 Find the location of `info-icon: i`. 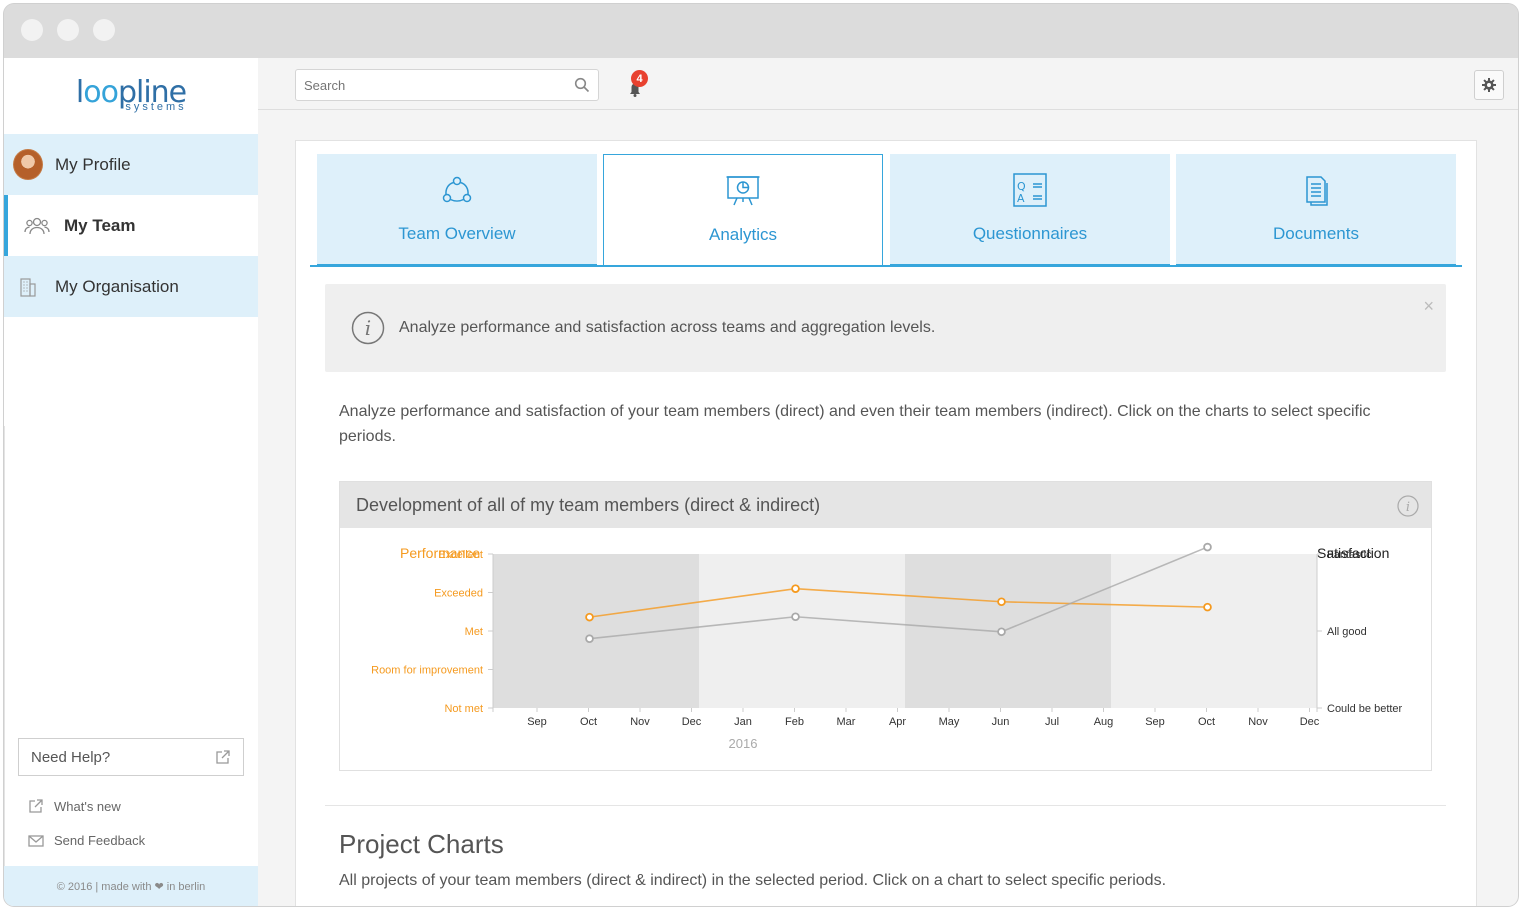

info-icon: i is located at coordinates (368, 328).